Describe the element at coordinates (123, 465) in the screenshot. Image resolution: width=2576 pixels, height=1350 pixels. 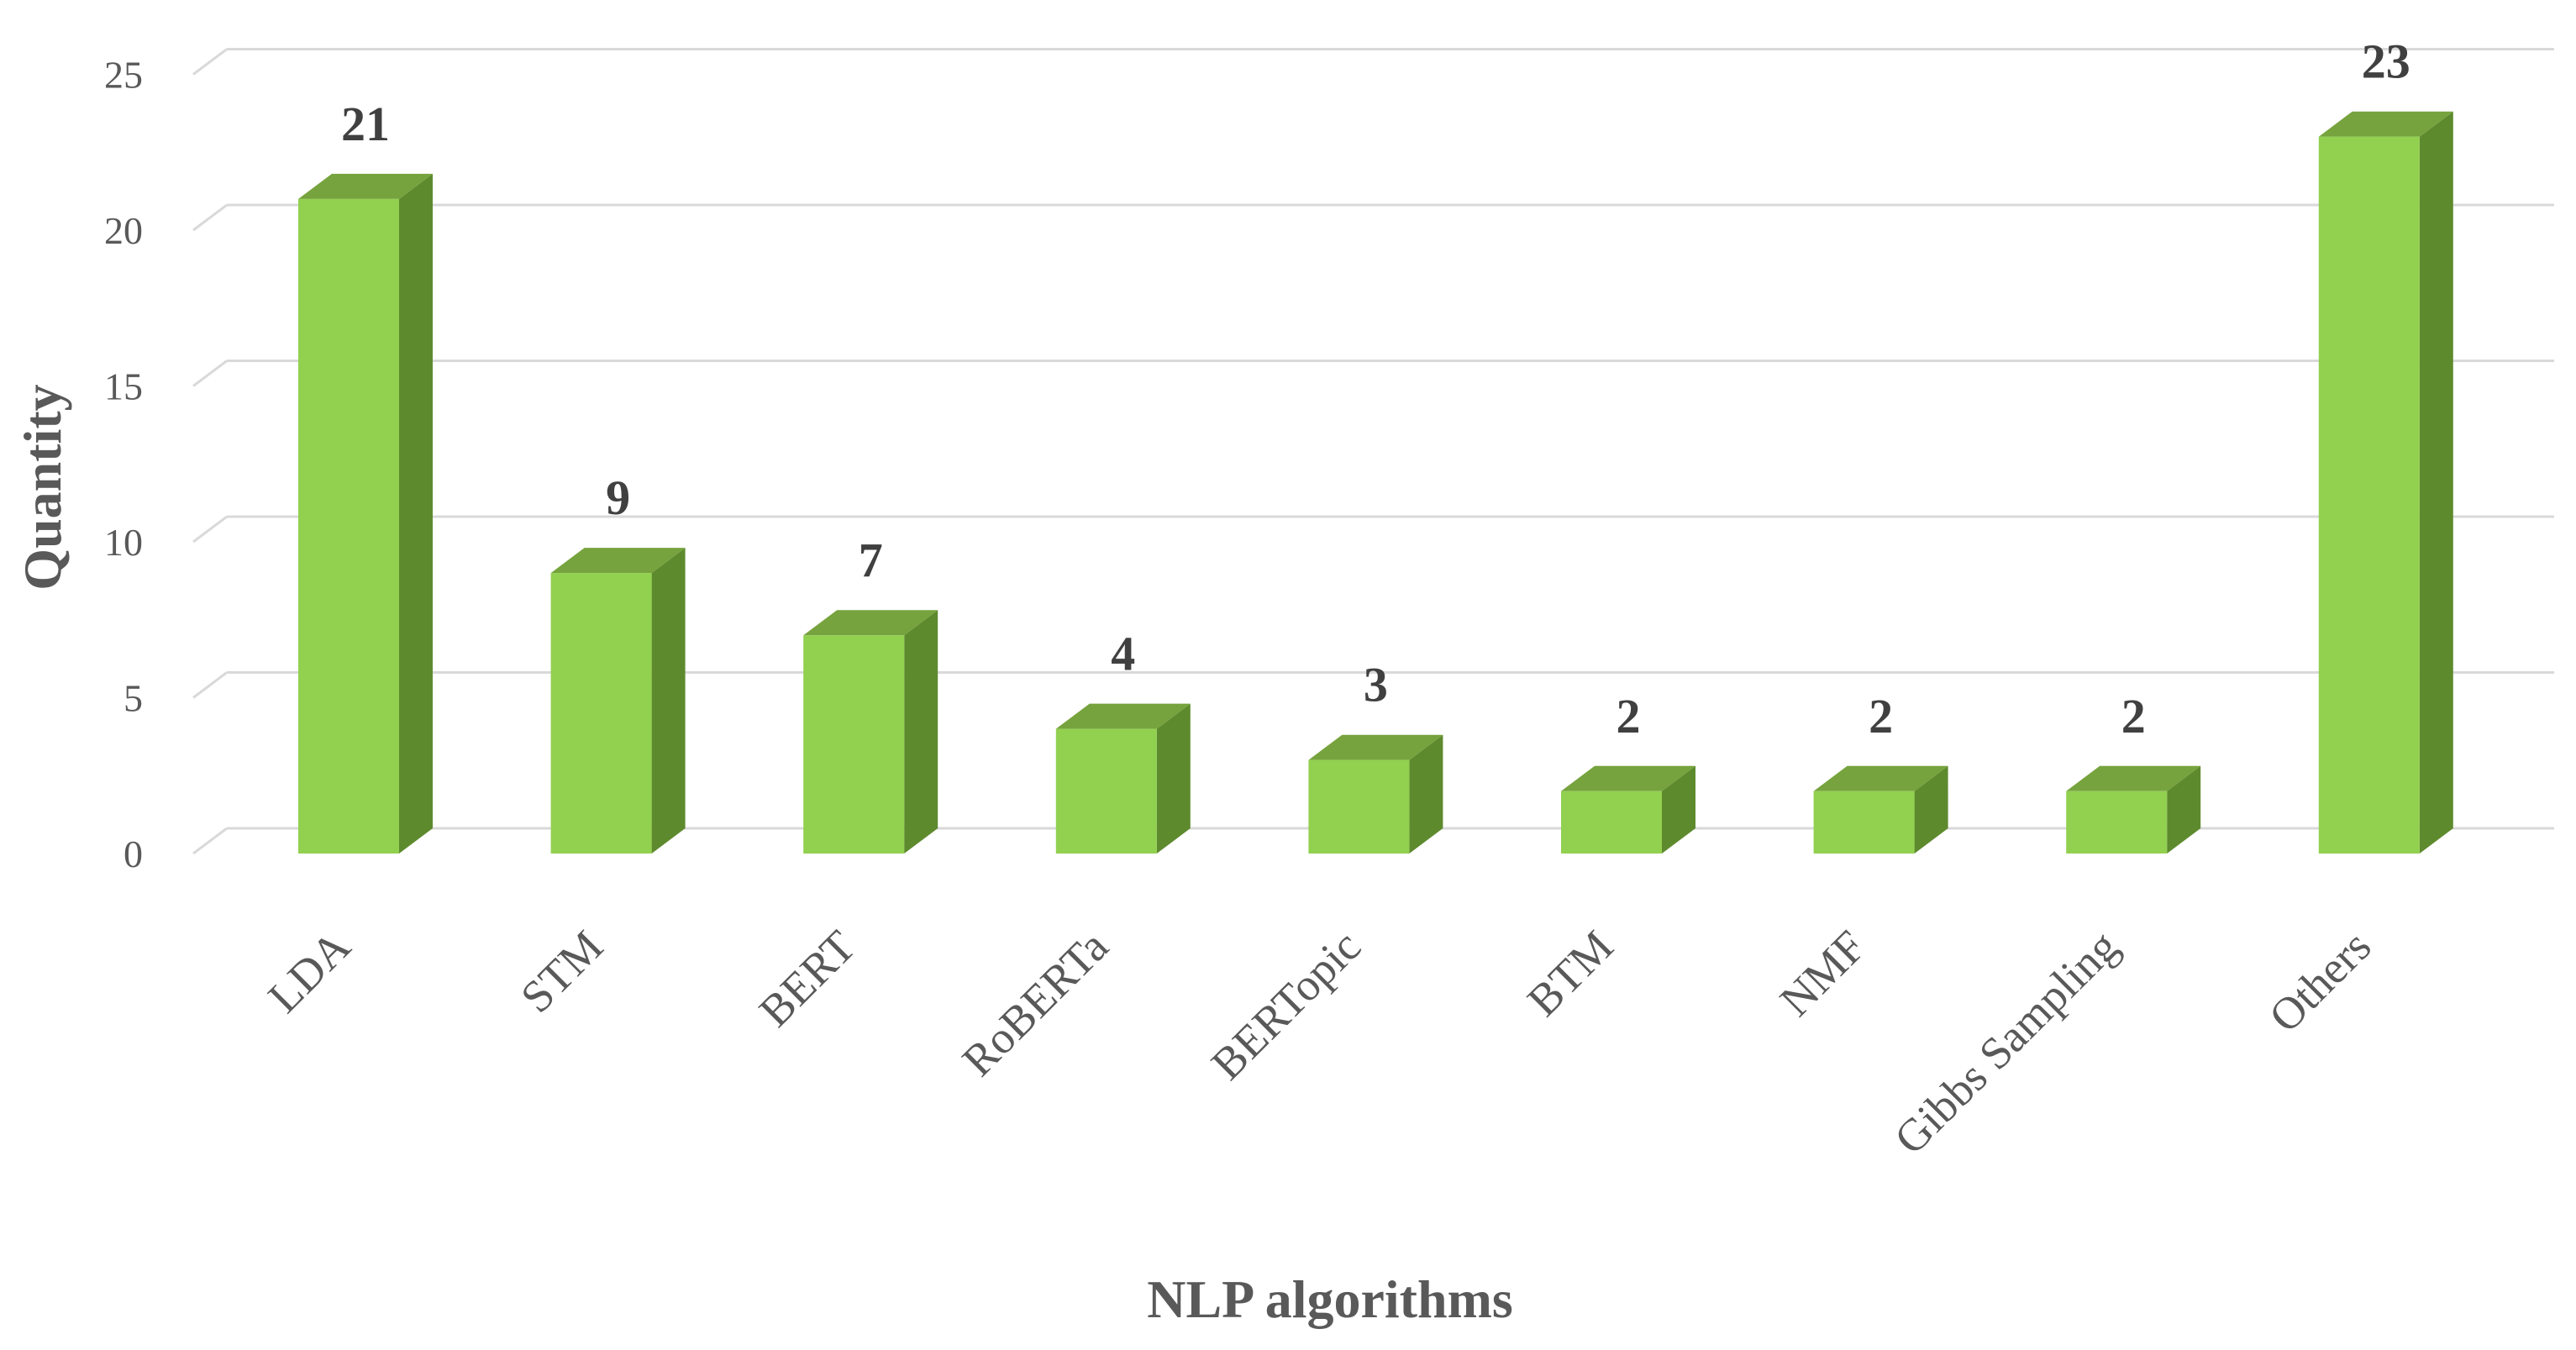
I see `y-axis-ticks: 0 5 10 15 20 25` at that location.